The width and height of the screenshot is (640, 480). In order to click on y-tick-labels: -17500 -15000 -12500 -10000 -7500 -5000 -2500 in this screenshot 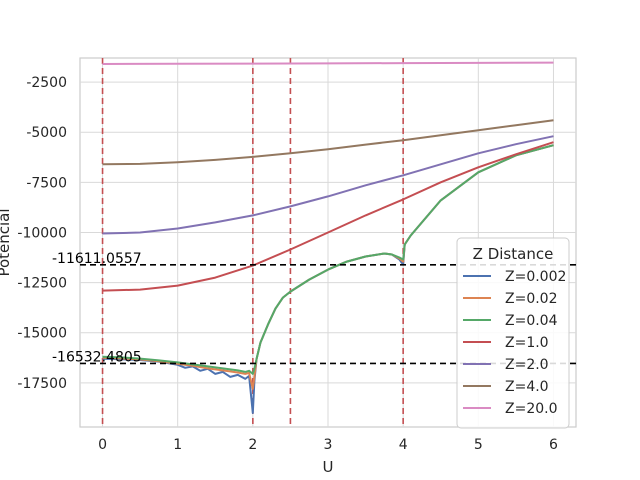, I will do `click(42, 233)`.